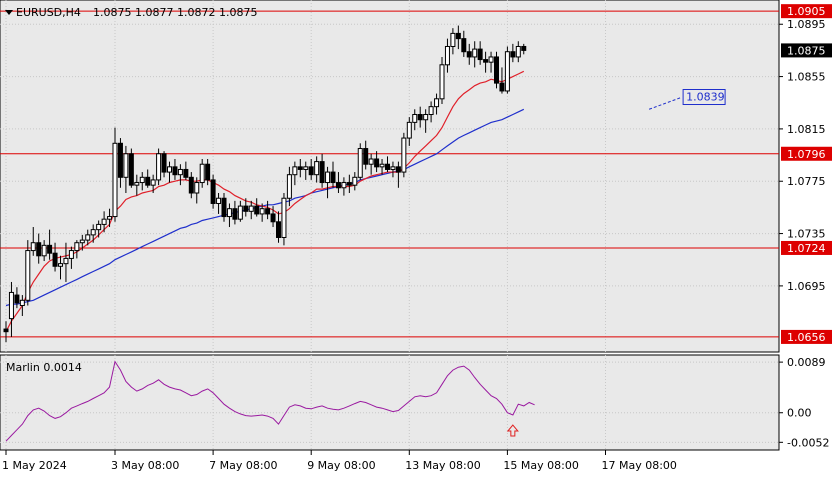 Image resolution: width=838 pixels, height=480 pixels. Describe the element at coordinates (34, 465) in the screenshot. I see `x-tick-label: 1 May 2024` at that location.